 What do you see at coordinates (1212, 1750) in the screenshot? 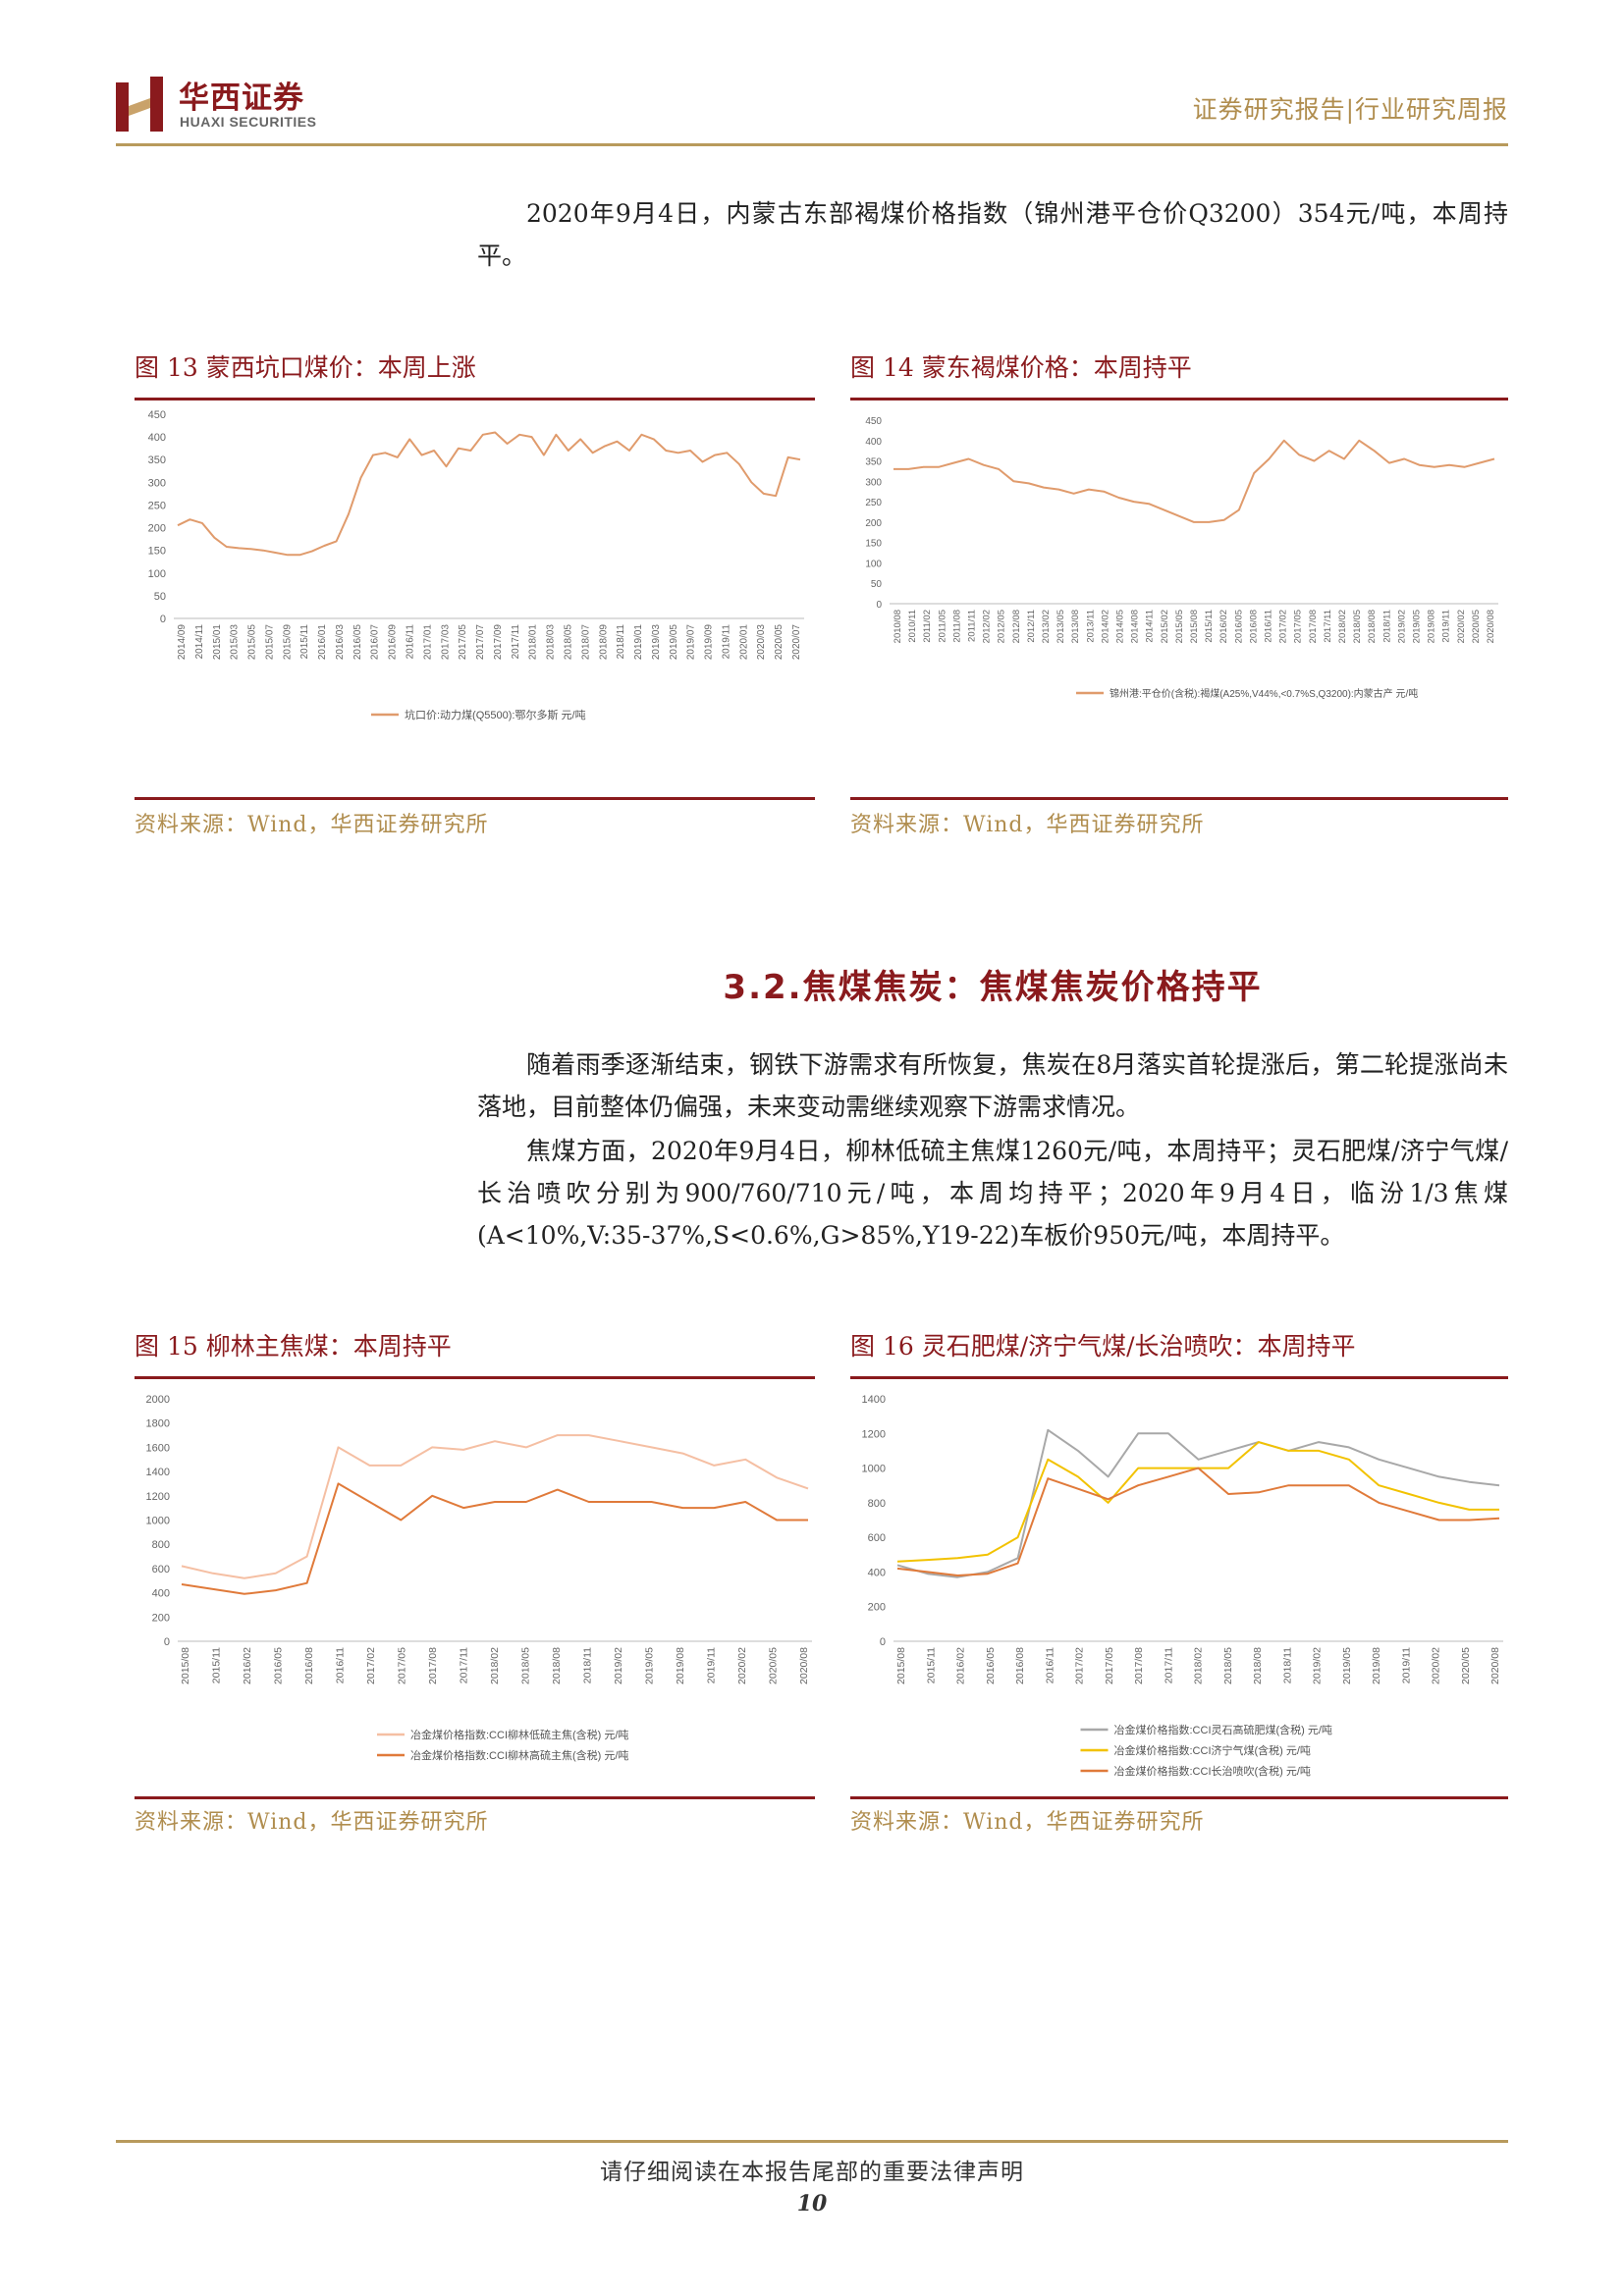
I see `legend-label: 冶金煤价格指数:CCI济宁气煤(含税) 元/吨` at bounding box center [1212, 1750].